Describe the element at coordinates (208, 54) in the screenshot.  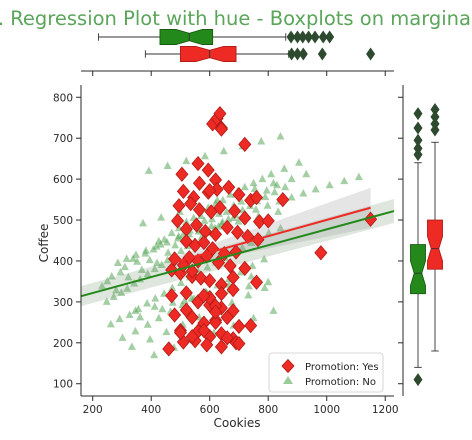
I see `top-box-yes-box` at that location.